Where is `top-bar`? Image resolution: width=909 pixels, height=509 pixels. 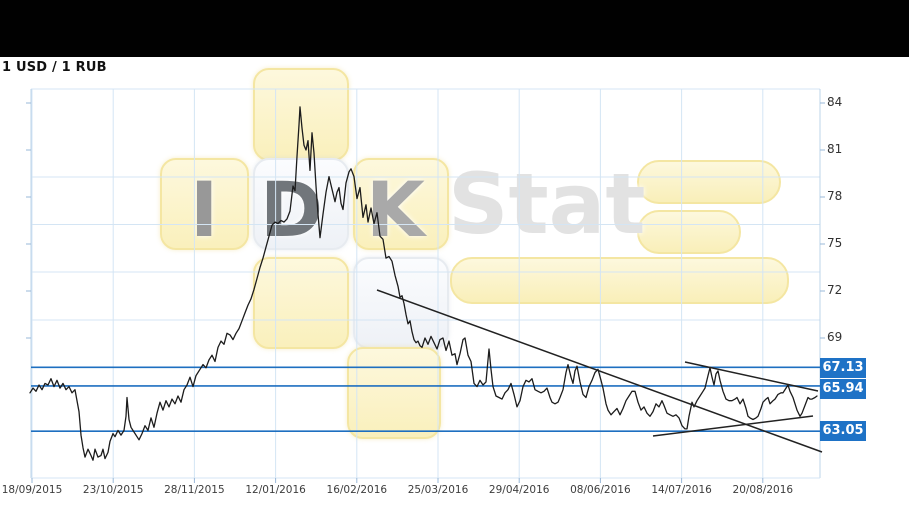 top-bar is located at coordinates (454, 28).